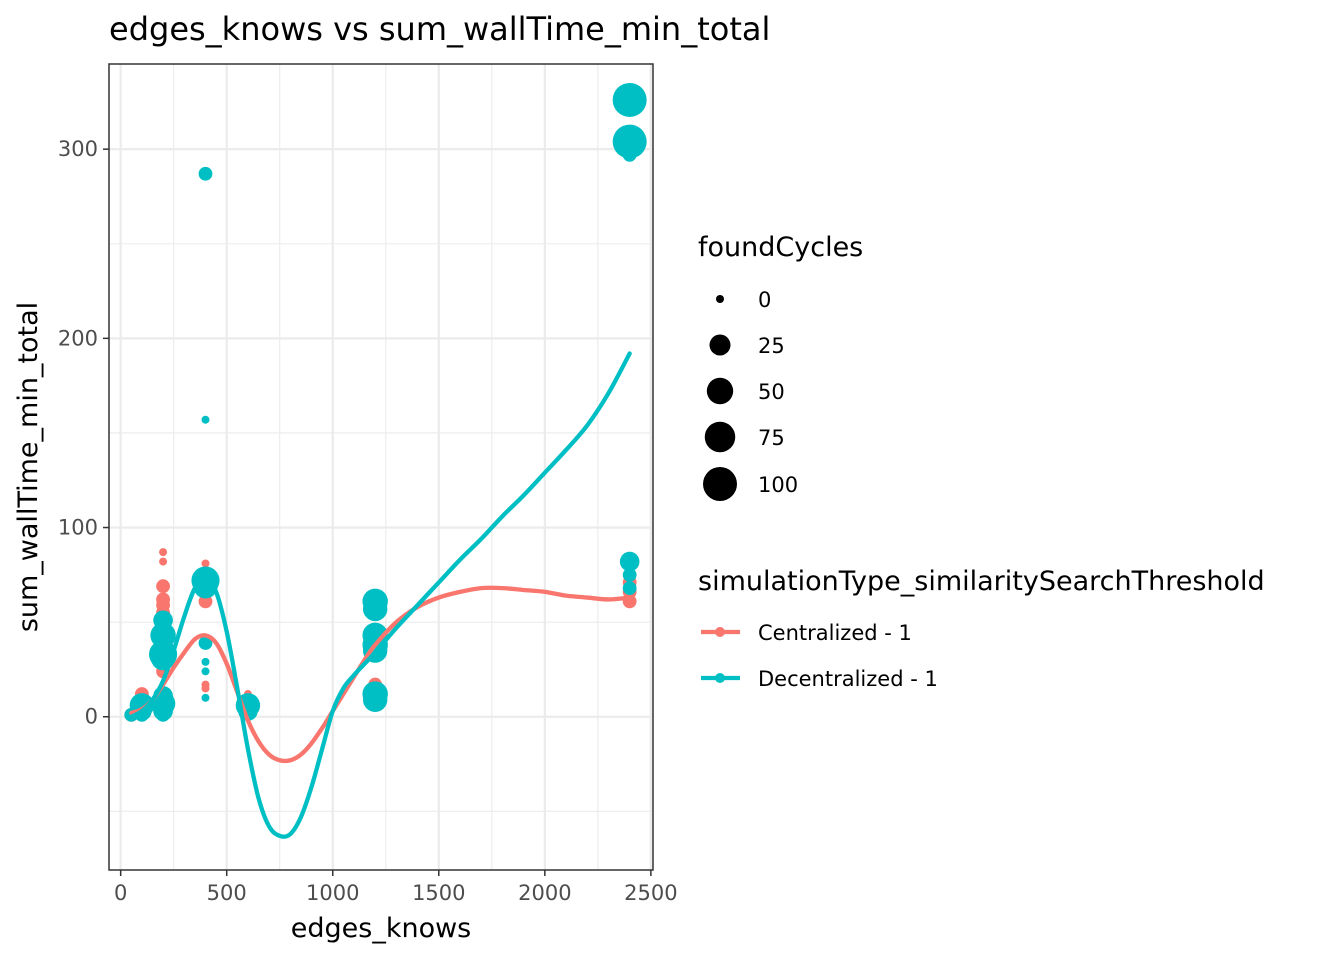  Describe the element at coordinates (91, 717) in the screenshot. I see `y-tick-label: 0` at that location.